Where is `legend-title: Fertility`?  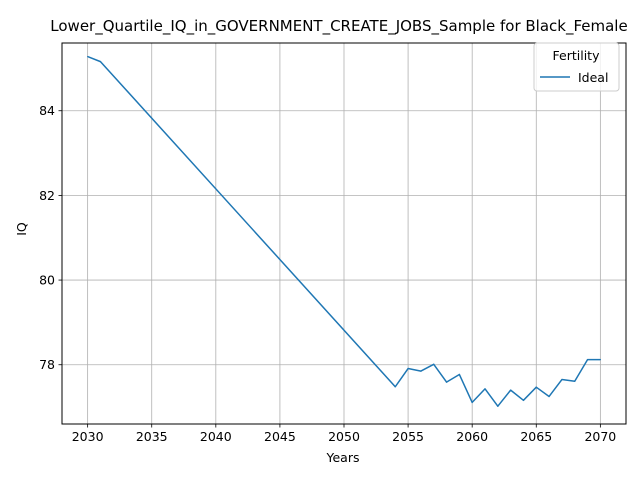 legend-title: Fertility is located at coordinates (577, 55).